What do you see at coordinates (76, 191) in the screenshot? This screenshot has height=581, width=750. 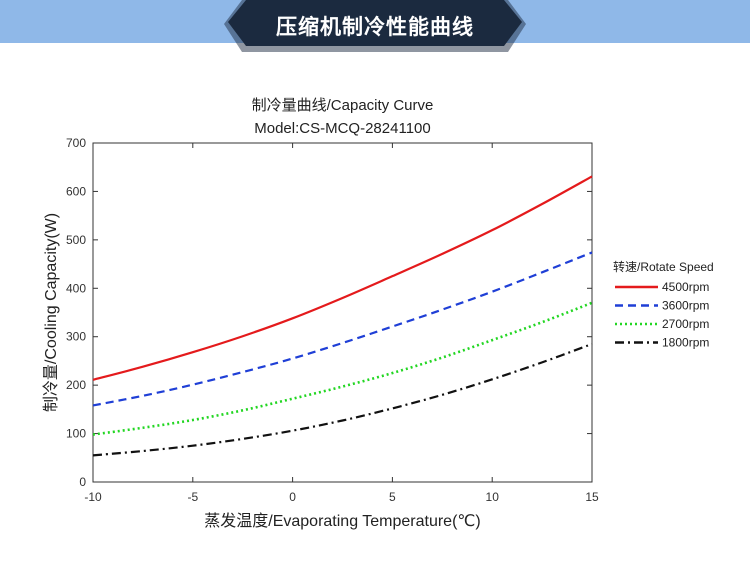 I see `y-tick-label: 600` at bounding box center [76, 191].